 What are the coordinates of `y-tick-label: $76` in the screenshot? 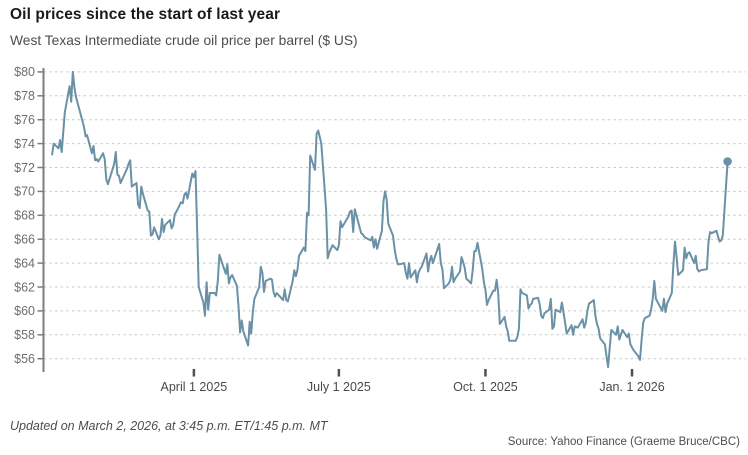 It's located at (24, 120).